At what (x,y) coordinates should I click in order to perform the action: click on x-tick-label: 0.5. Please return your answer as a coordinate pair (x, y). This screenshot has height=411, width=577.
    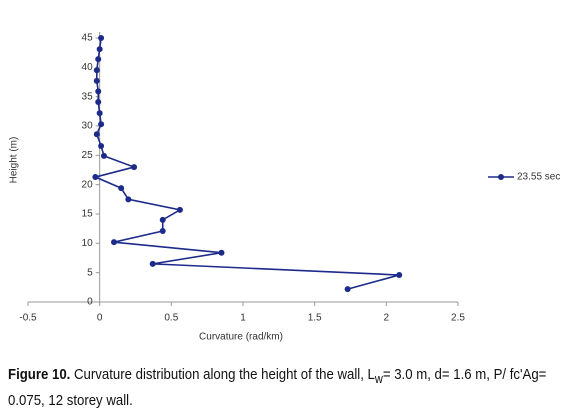
    Looking at the image, I should click on (171, 318).